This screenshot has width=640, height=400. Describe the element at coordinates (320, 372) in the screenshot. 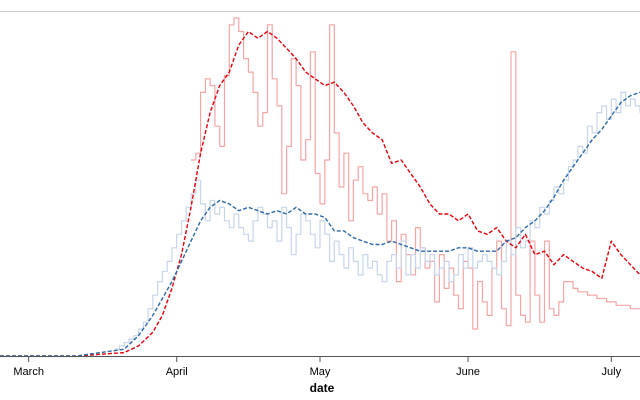

I see `x-tick-label: May` at that location.